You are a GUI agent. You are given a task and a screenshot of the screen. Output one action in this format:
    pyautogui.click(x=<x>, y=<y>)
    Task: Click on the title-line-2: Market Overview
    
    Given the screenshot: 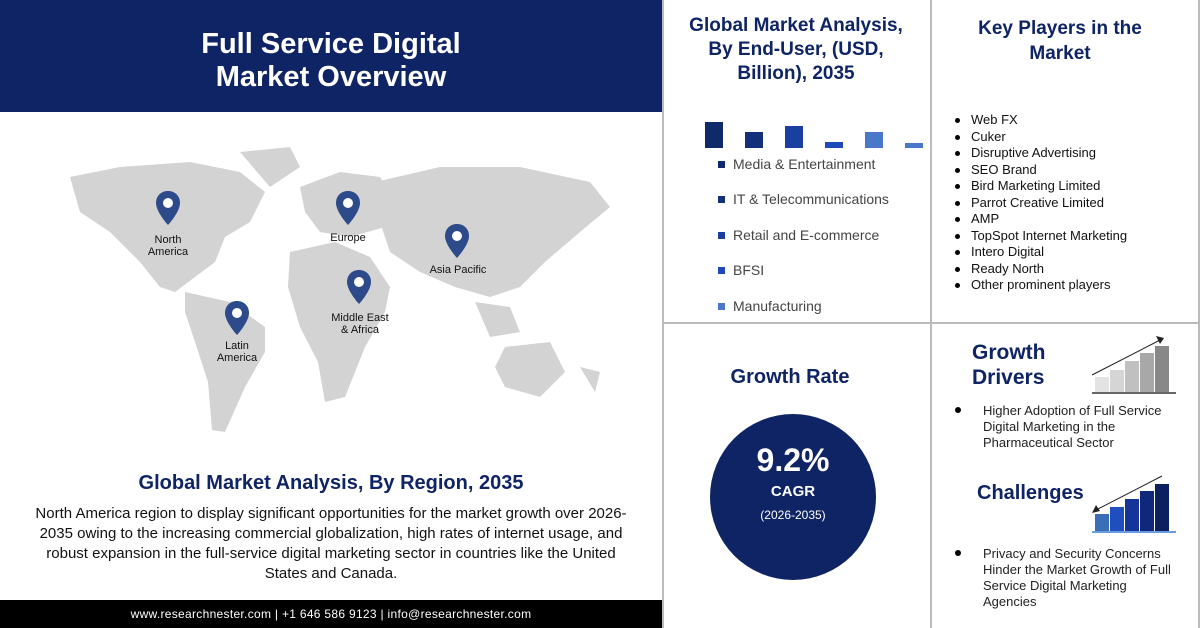 What is the action you would take?
    pyautogui.click(x=331, y=77)
    